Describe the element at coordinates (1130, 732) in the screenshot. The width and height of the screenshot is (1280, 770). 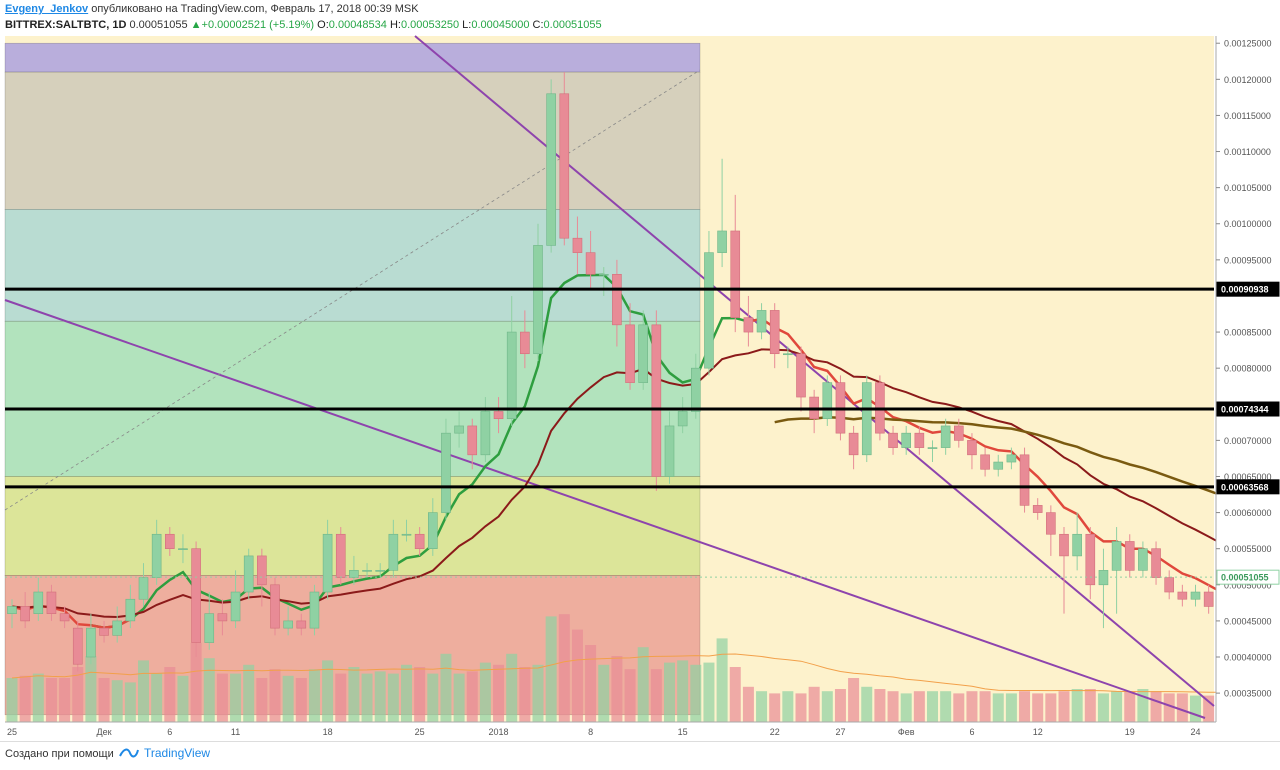
I see `time-tick-label: 19` at that location.